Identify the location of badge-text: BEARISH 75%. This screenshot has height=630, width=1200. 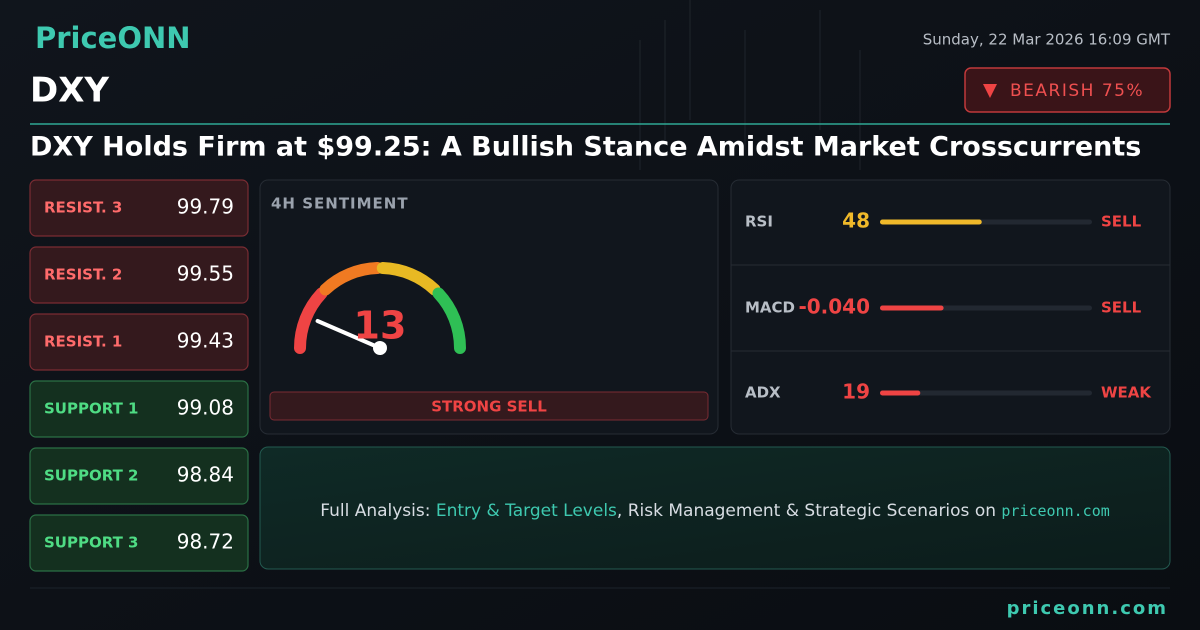
(1077, 91).